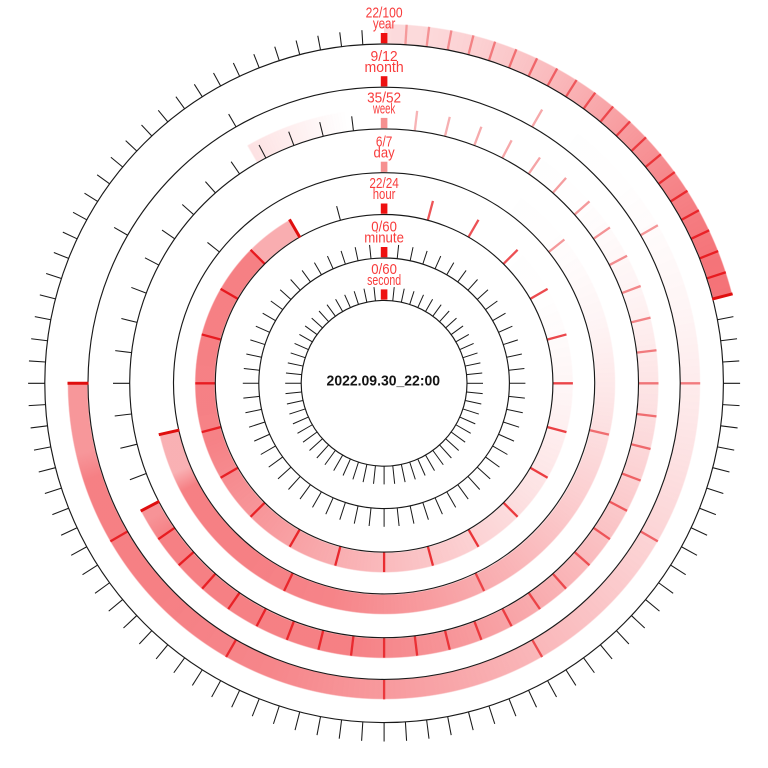  Describe the element at coordinates (385, 153) in the screenshot. I see `svg-text: day` at that location.